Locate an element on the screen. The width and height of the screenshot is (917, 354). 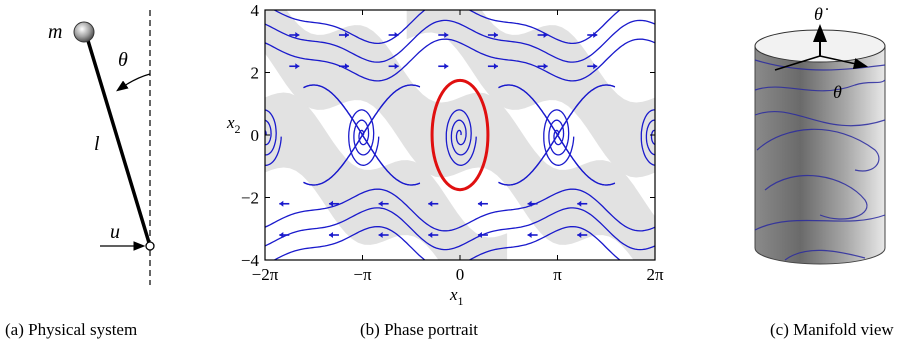
y-tick-label: 0 is located at coordinates (255, 135).